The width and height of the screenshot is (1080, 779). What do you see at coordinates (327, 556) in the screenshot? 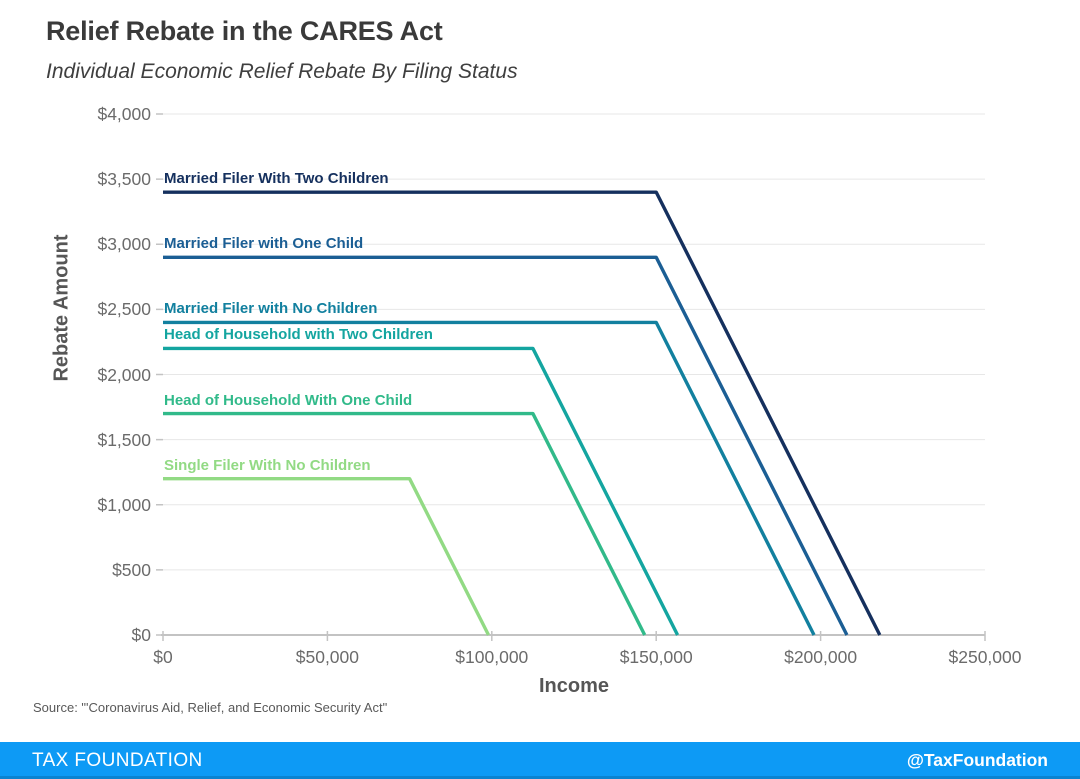
I see `series-line-single-filer-with-no-children` at bounding box center [327, 556].